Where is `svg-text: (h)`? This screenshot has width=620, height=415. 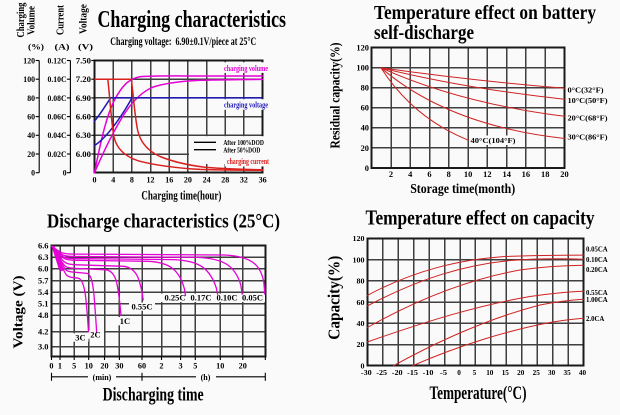
svg-text: (h) is located at coordinates (206, 377).